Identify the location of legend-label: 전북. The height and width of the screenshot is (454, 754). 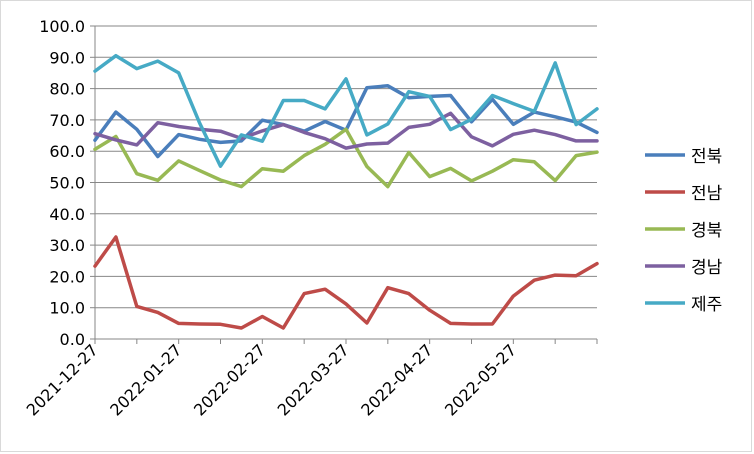
(706, 157).